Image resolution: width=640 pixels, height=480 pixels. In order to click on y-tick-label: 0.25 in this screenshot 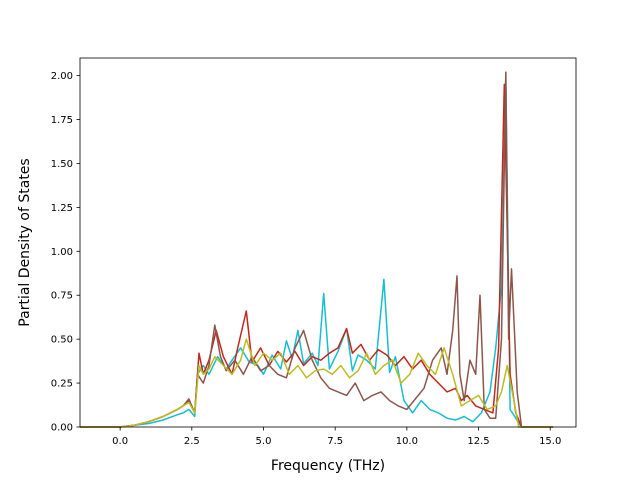, I will do `click(62, 384)`.